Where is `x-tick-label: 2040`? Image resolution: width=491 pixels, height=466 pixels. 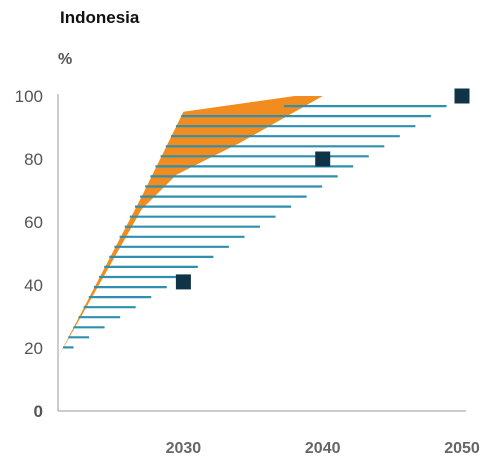 x-tick-label: 2040 is located at coordinates (323, 448).